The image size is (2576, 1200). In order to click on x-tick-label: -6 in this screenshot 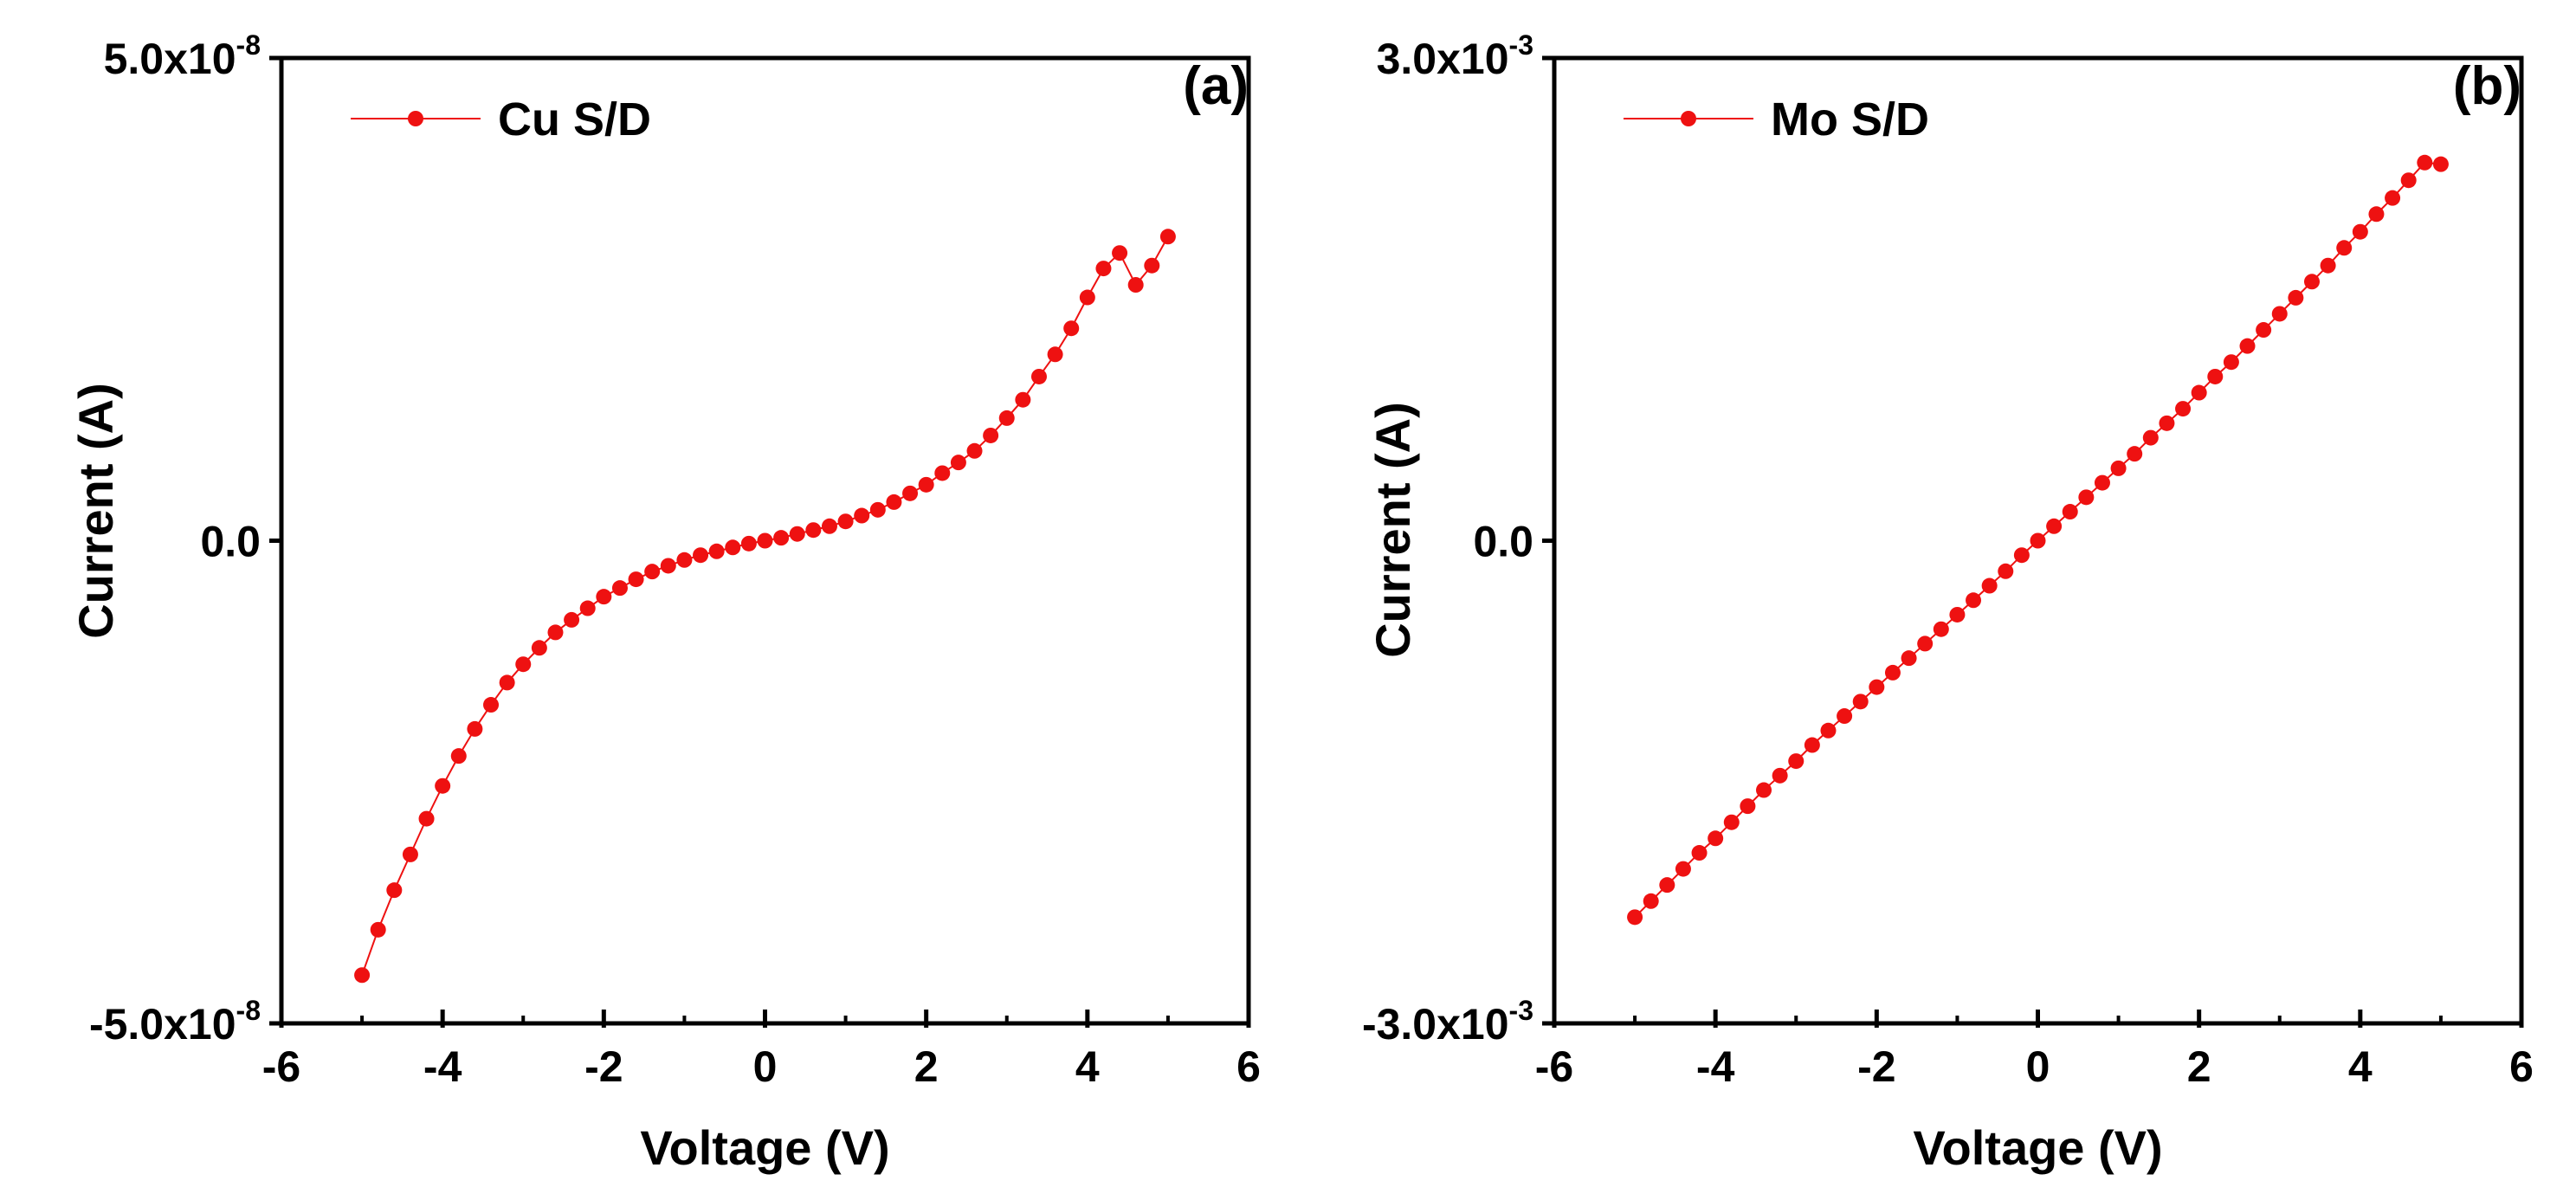, I will do `click(281, 1066)`.